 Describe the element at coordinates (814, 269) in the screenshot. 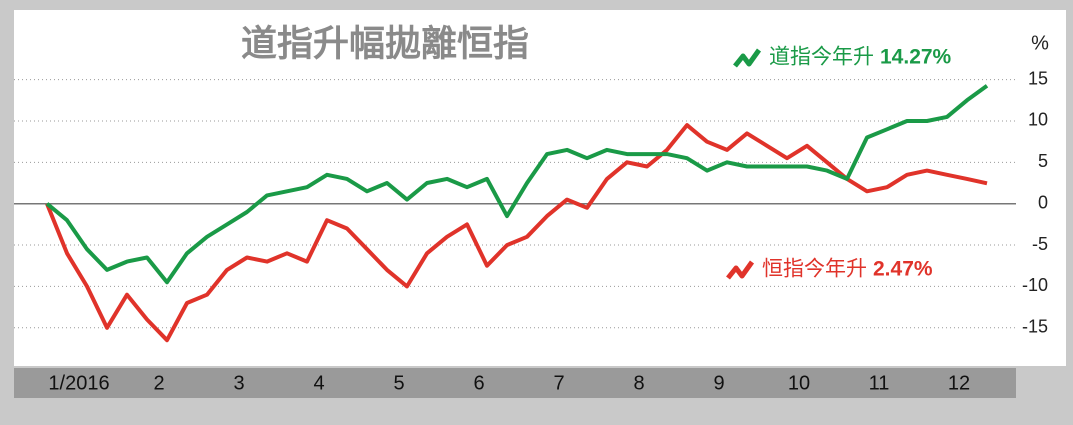

I see `legend-label: 恒指今年升` at that location.